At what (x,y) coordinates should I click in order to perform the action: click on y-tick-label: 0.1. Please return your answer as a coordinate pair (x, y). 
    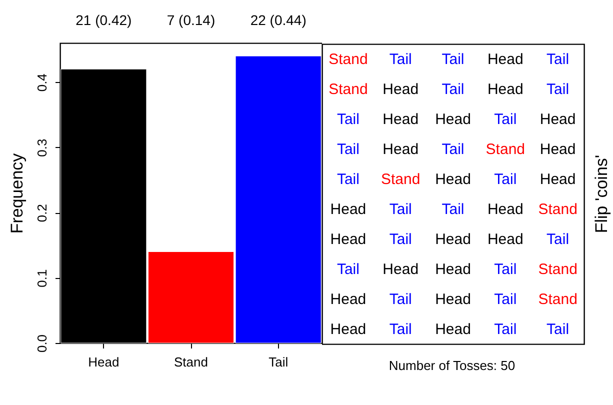
    Looking at the image, I should click on (42, 278).